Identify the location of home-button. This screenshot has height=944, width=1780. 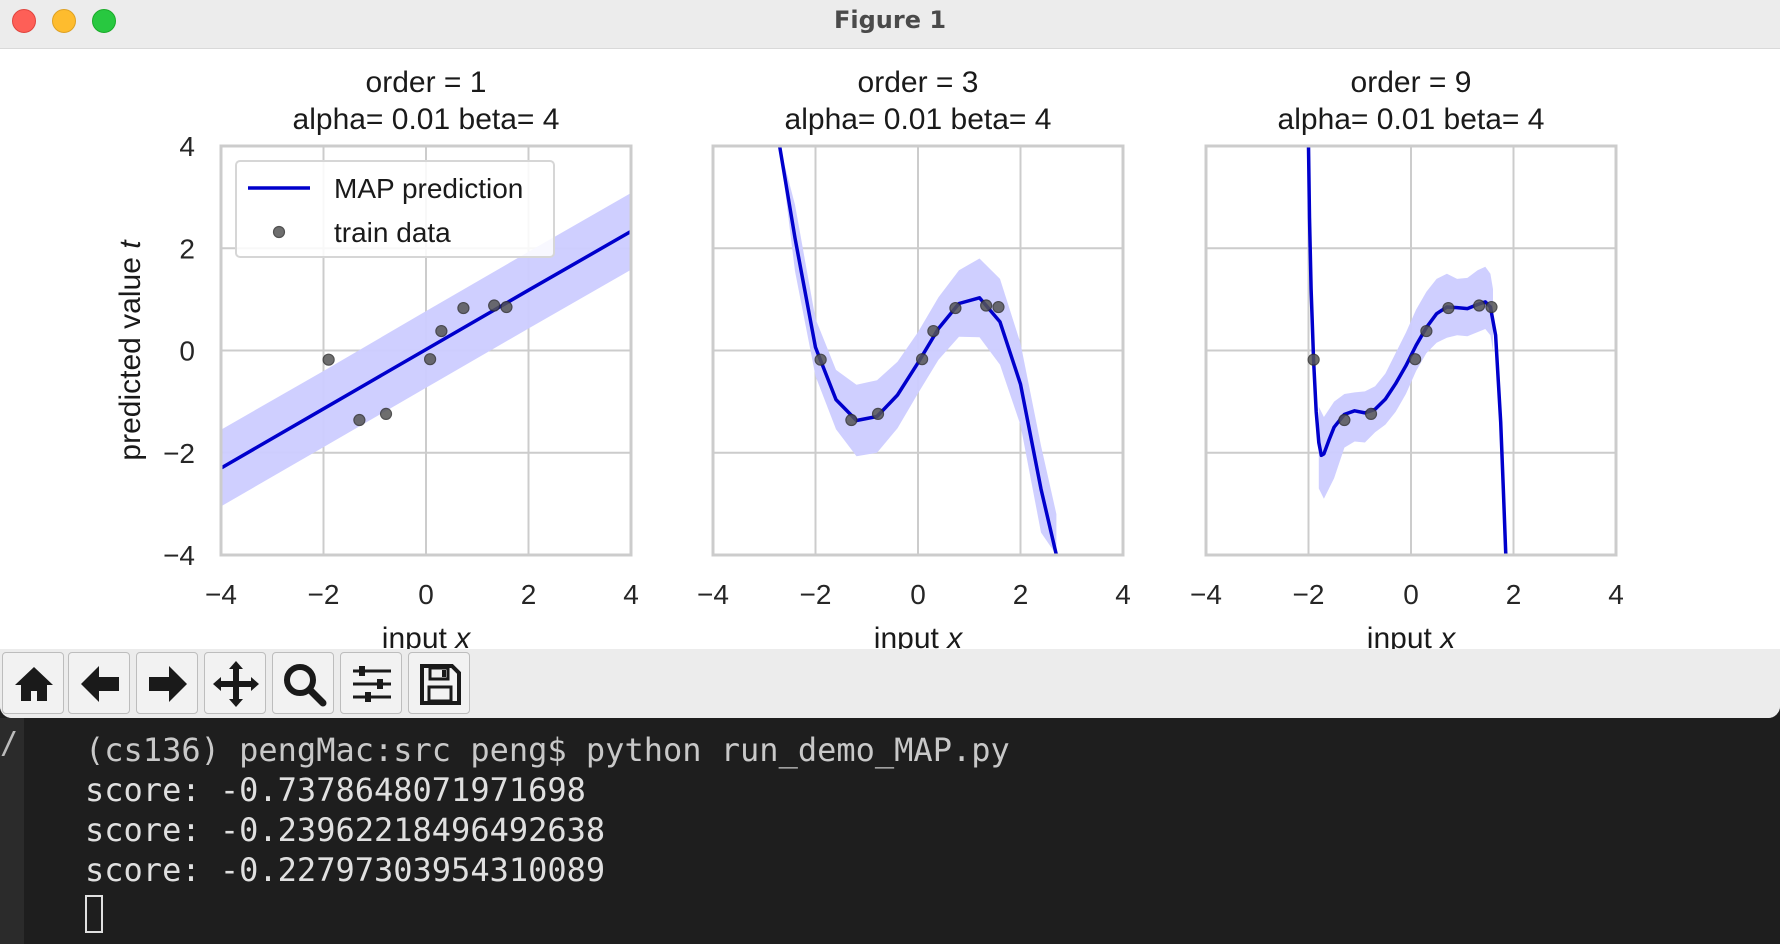
(33, 683).